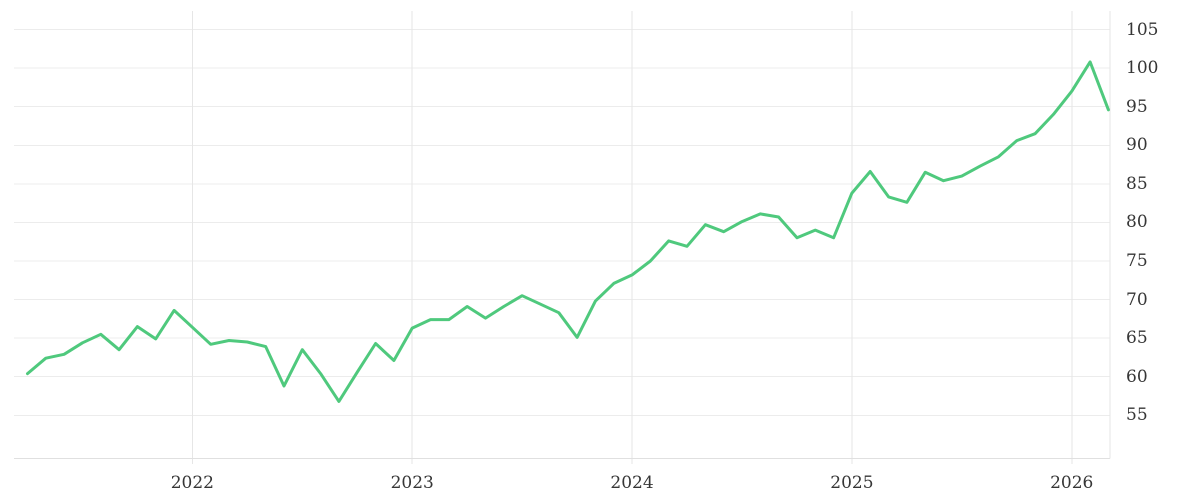 The width and height of the screenshot is (1200, 500). Describe the element at coordinates (852, 483) in the screenshot. I see `x-tick-label: 2025` at that location.